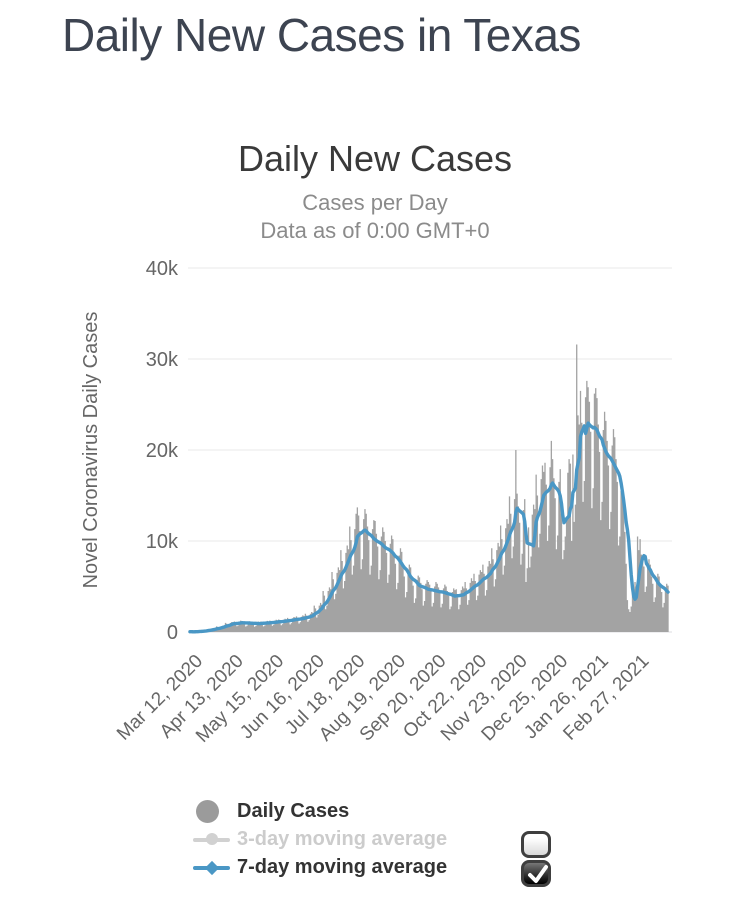  I want to click on legend-item-7day-average: 7-day moving average, so click(320, 867).